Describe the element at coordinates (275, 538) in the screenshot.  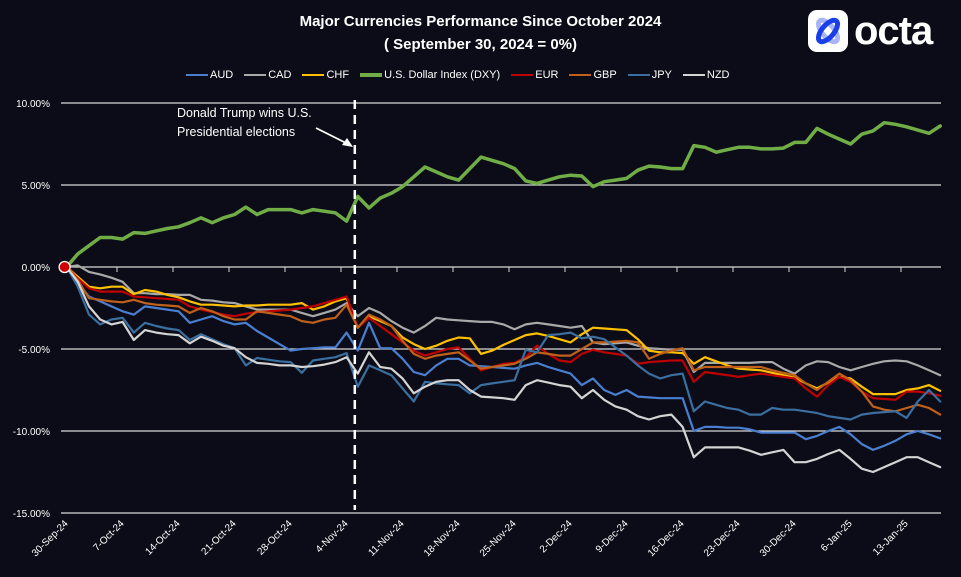
I see `x-tick-label: 28-Oct-24` at that location.